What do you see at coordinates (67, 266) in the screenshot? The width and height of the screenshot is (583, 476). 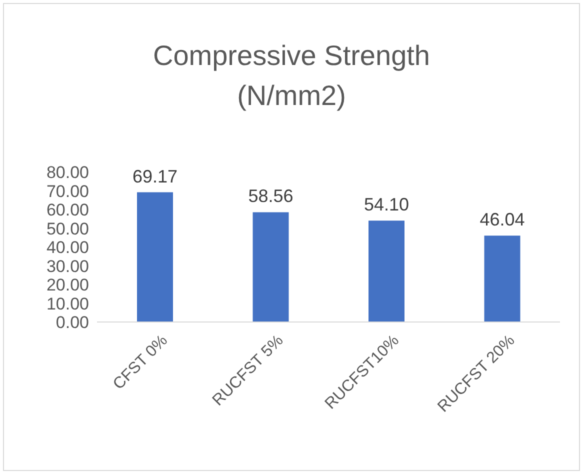 I see `y-tick-label: 30.00` at bounding box center [67, 266].